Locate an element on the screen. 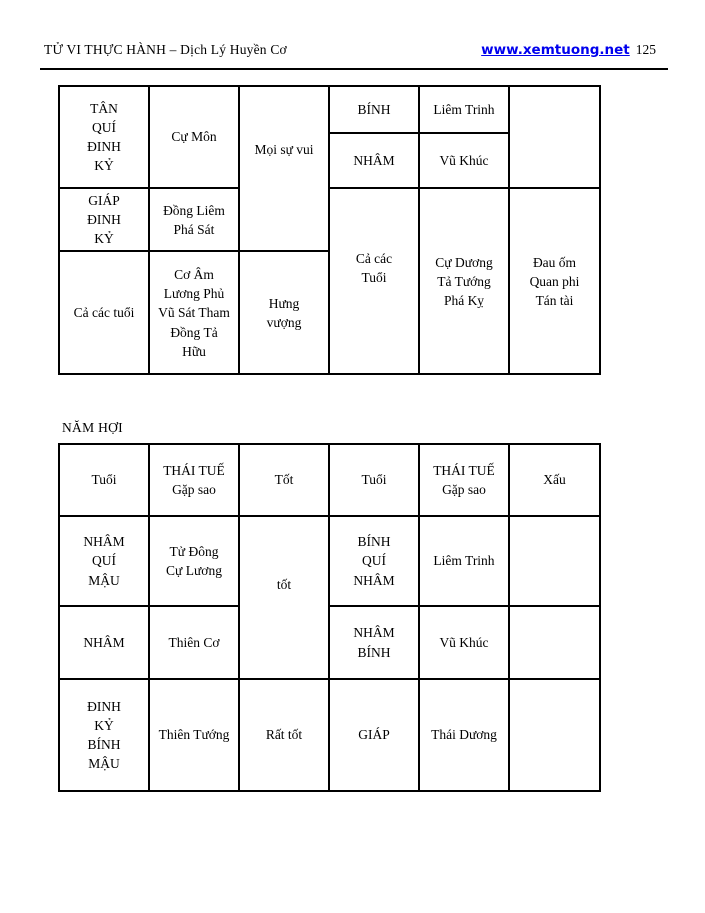 This screenshot has height=913, width=705. table-cell: Cự Môn is located at coordinates (194, 137).